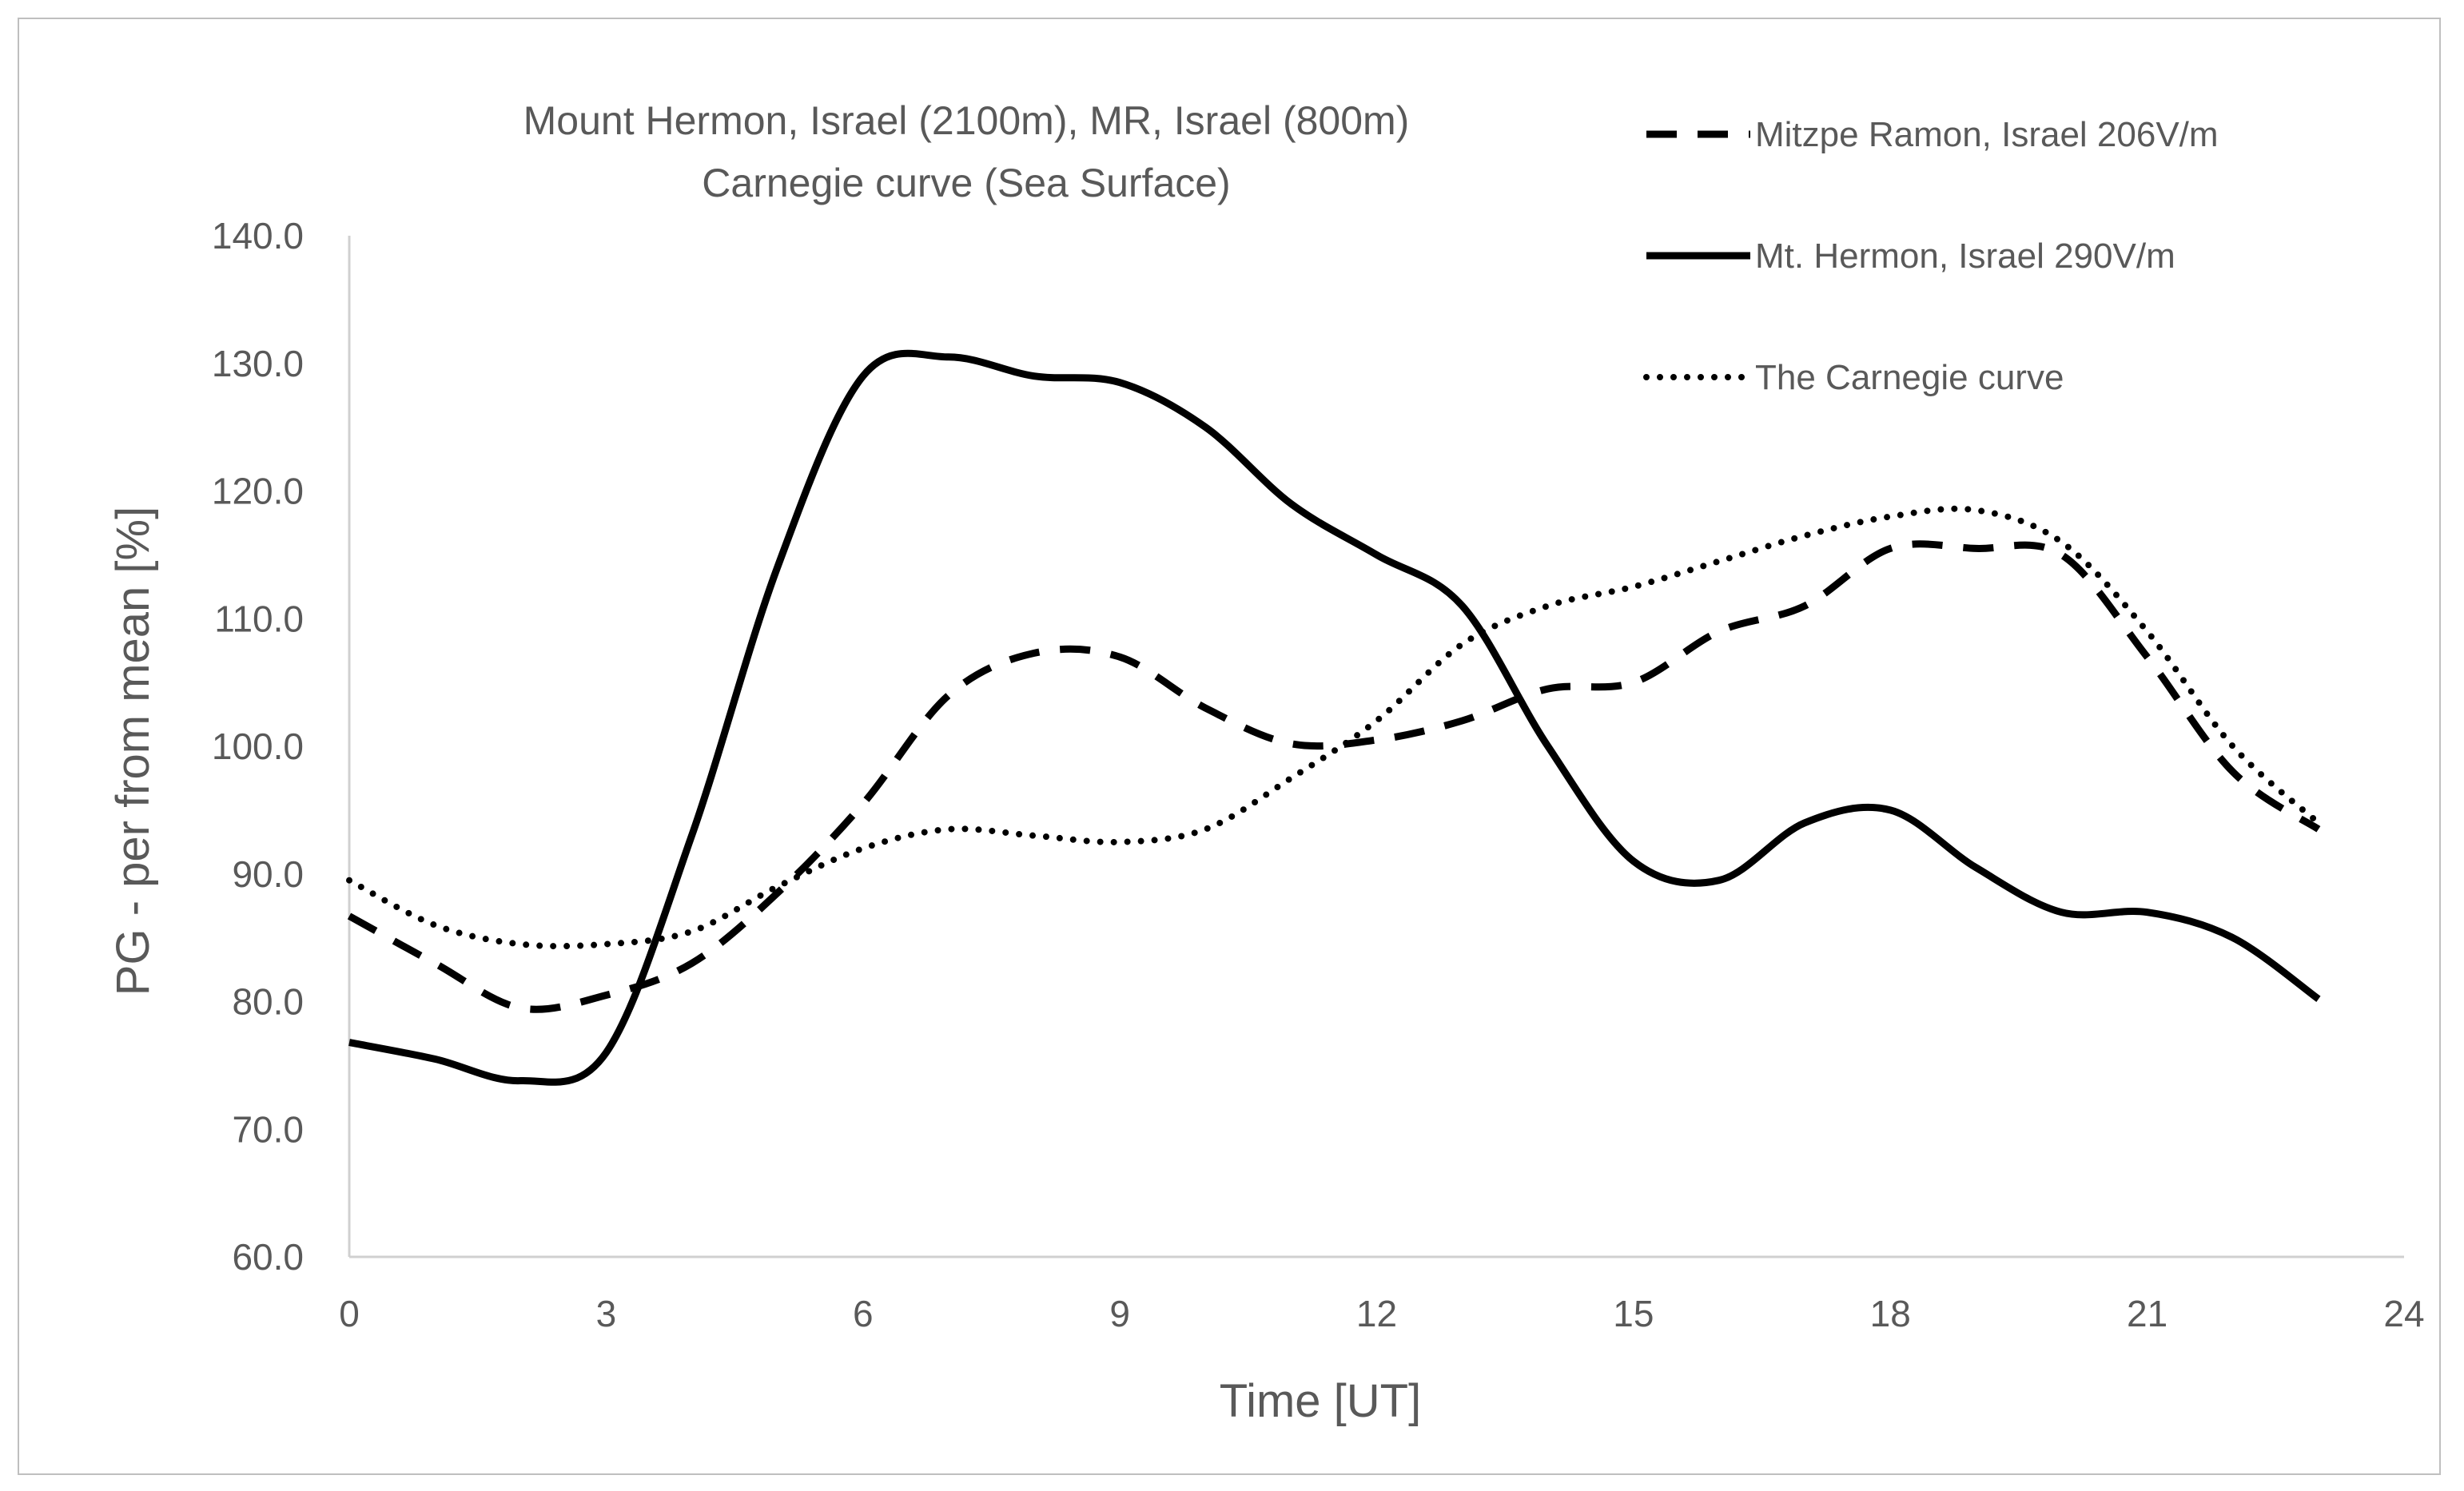 The height and width of the screenshot is (1491, 2464). Describe the element at coordinates (268, 1129) in the screenshot. I see `y-tick-label: 70.0` at that location.